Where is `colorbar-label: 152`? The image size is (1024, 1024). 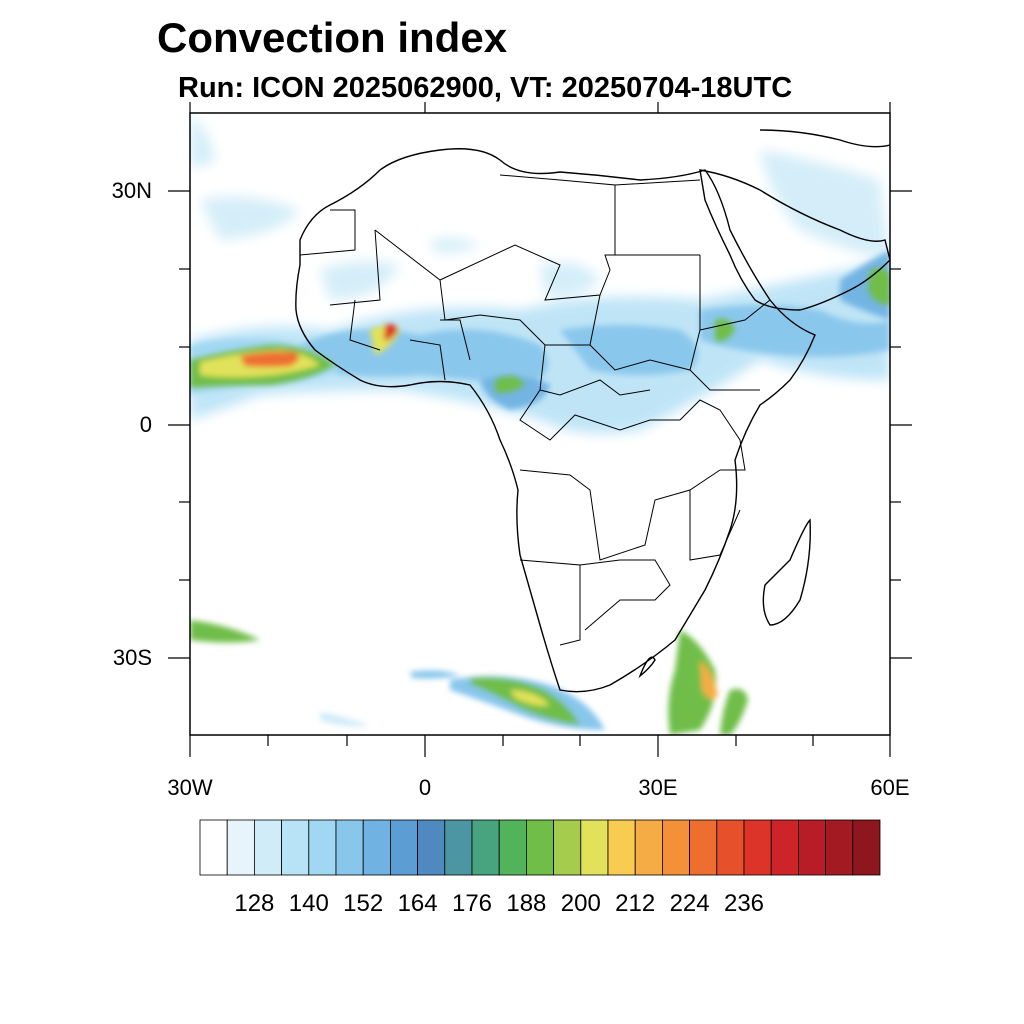 colorbar-label: 152 is located at coordinates (363, 903).